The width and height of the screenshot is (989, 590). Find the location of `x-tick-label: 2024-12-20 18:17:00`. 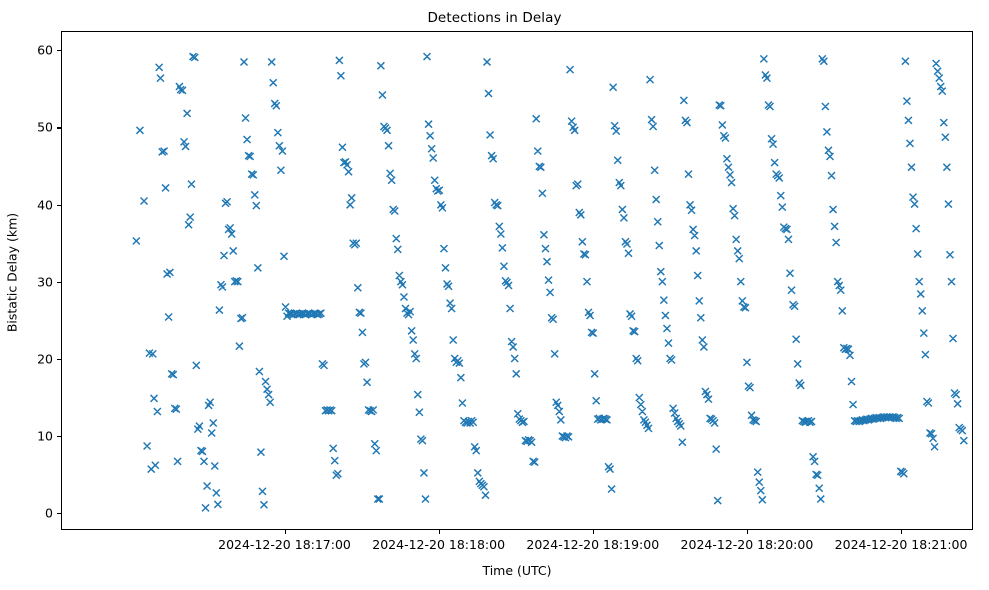

x-tick-label: 2024-12-20 18:17:00 is located at coordinates (284, 544).